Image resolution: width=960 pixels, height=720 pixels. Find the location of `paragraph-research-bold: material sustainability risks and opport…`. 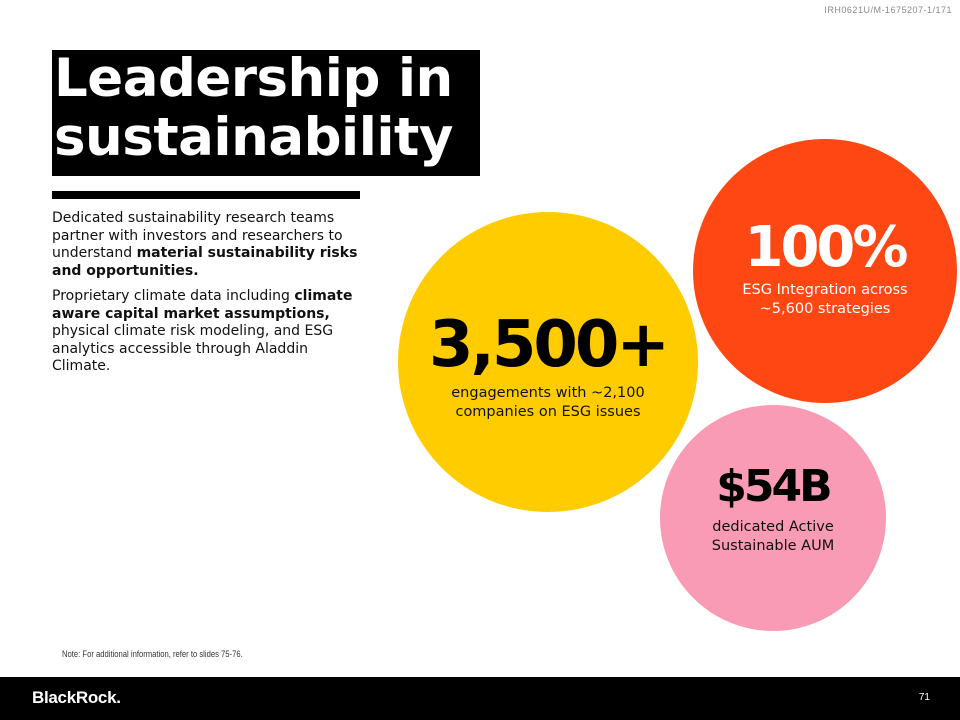

paragraph-research-bold: material sustainability risks and opport… is located at coordinates (205, 262).